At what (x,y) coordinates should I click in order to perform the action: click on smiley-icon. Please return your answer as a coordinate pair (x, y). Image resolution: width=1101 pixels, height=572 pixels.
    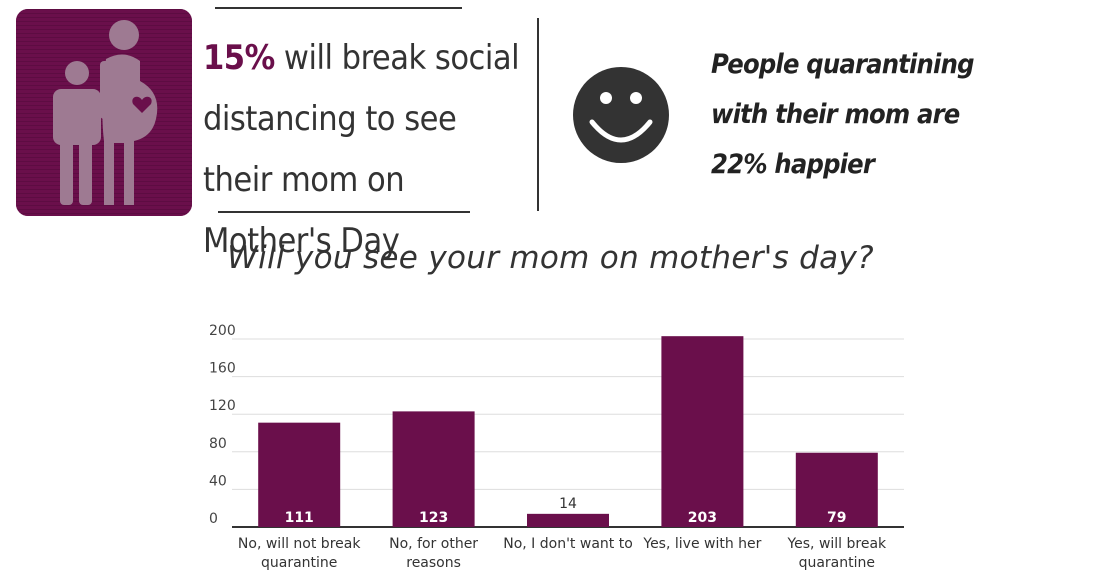
    Looking at the image, I should click on (621, 115).